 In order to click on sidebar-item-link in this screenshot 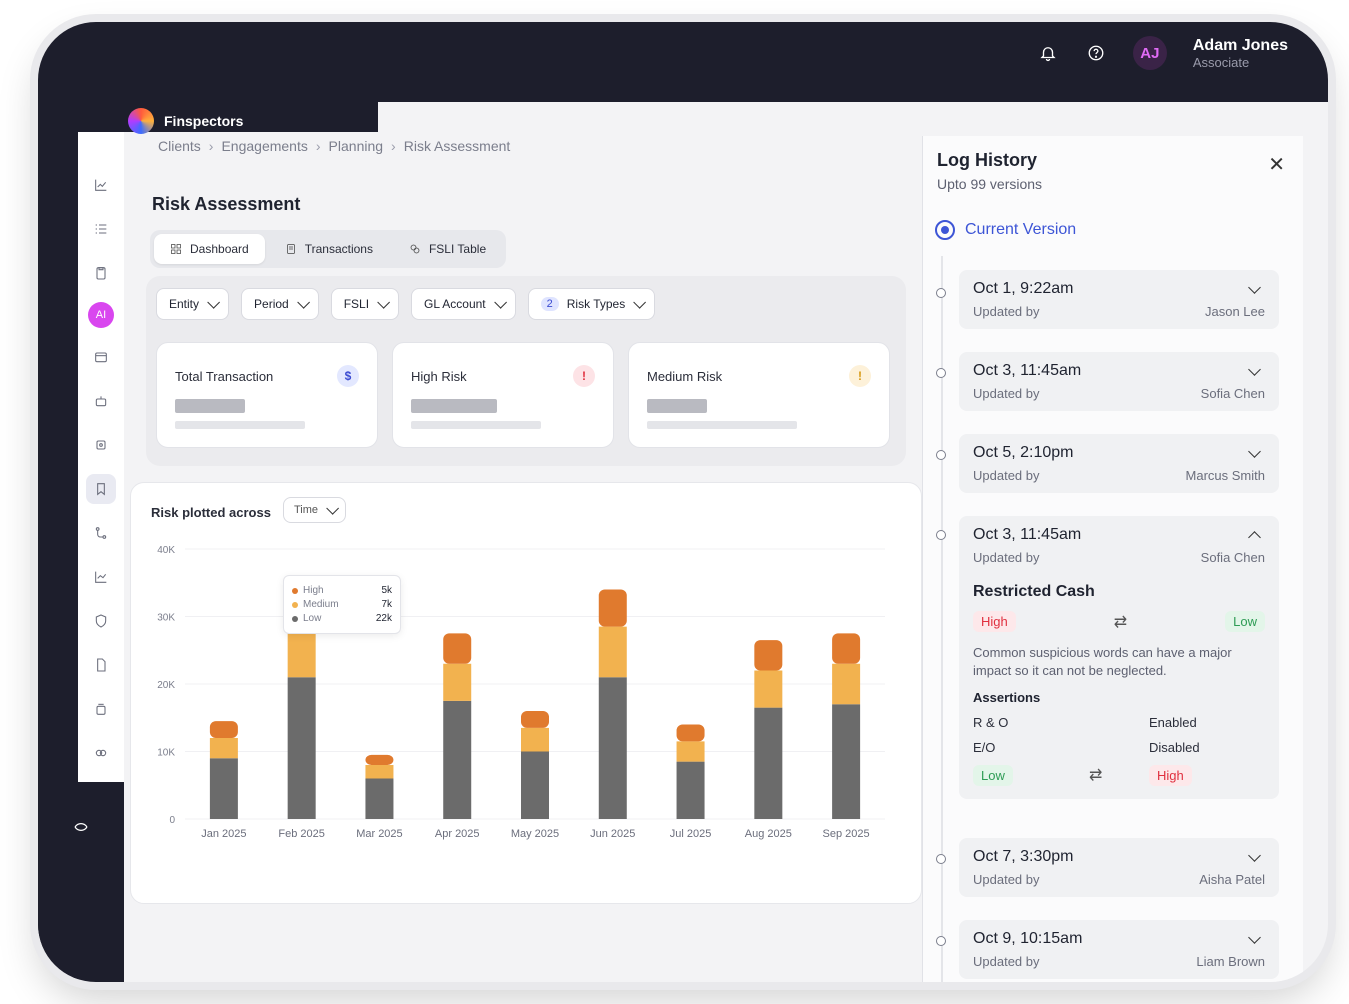, I will do `click(101, 753)`.